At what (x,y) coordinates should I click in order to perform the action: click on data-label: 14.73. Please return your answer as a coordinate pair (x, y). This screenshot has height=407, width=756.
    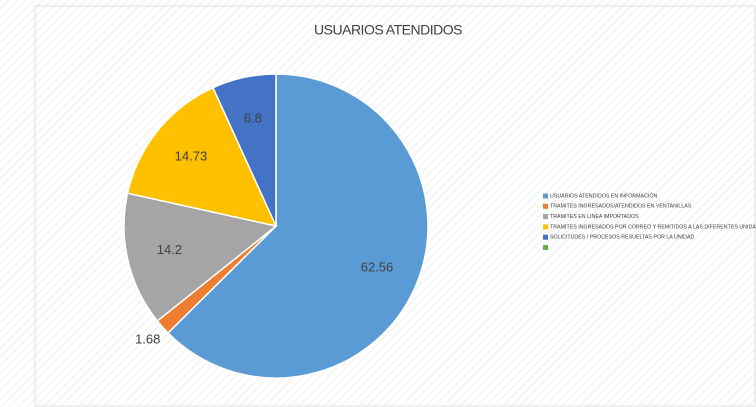
    Looking at the image, I should click on (191, 156).